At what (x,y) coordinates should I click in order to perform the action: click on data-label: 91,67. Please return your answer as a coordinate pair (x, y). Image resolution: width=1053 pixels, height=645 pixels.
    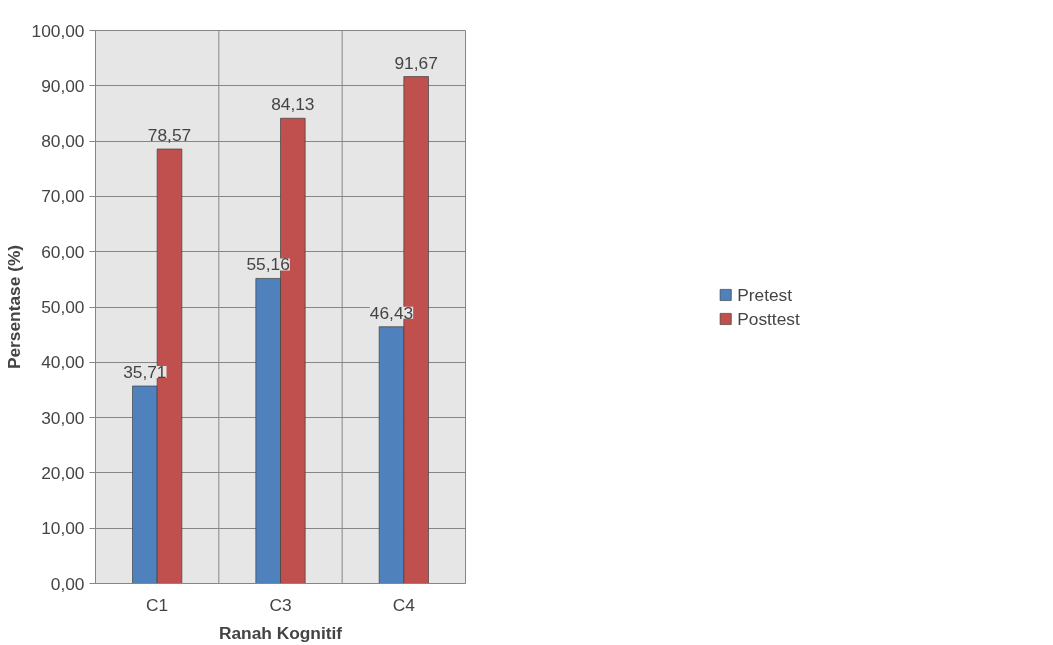
    Looking at the image, I should click on (416, 62).